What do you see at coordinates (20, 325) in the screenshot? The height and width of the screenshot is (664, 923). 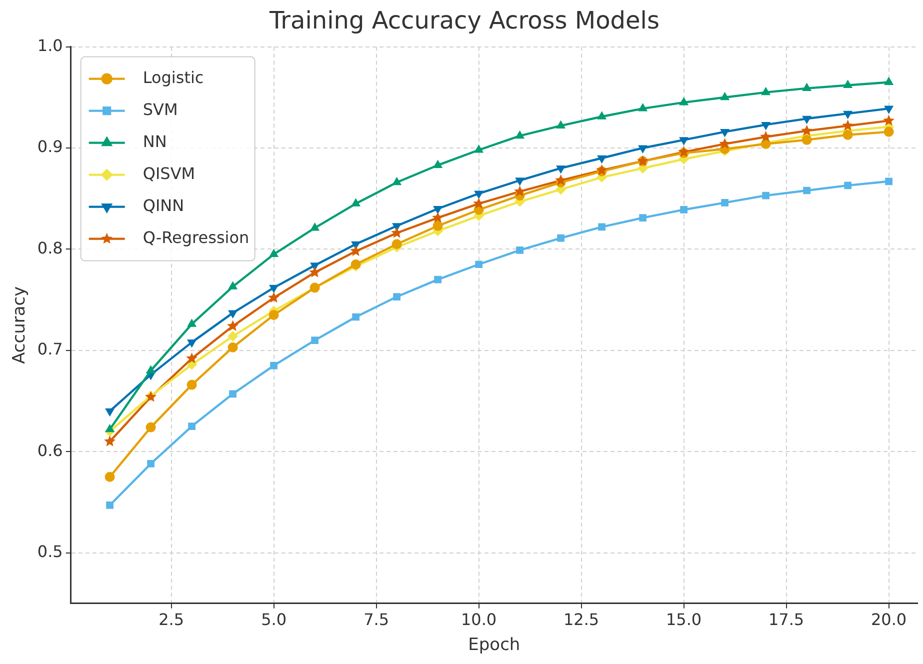 I see `y-axis-title: Accuracy` at bounding box center [20, 325].